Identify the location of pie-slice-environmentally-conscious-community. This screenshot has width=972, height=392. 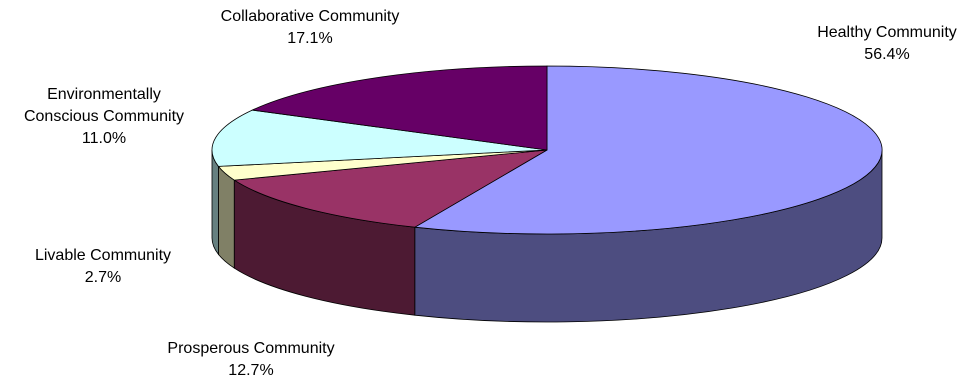
(379, 138).